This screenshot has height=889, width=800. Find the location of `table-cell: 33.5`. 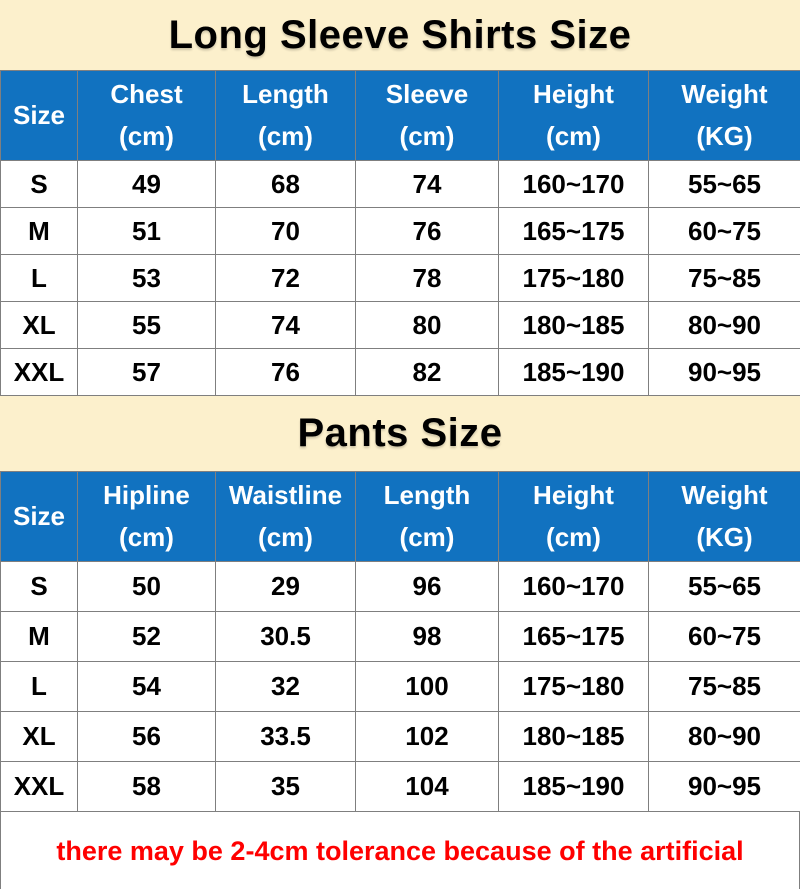

table-cell: 33.5 is located at coordinates (285, 736).